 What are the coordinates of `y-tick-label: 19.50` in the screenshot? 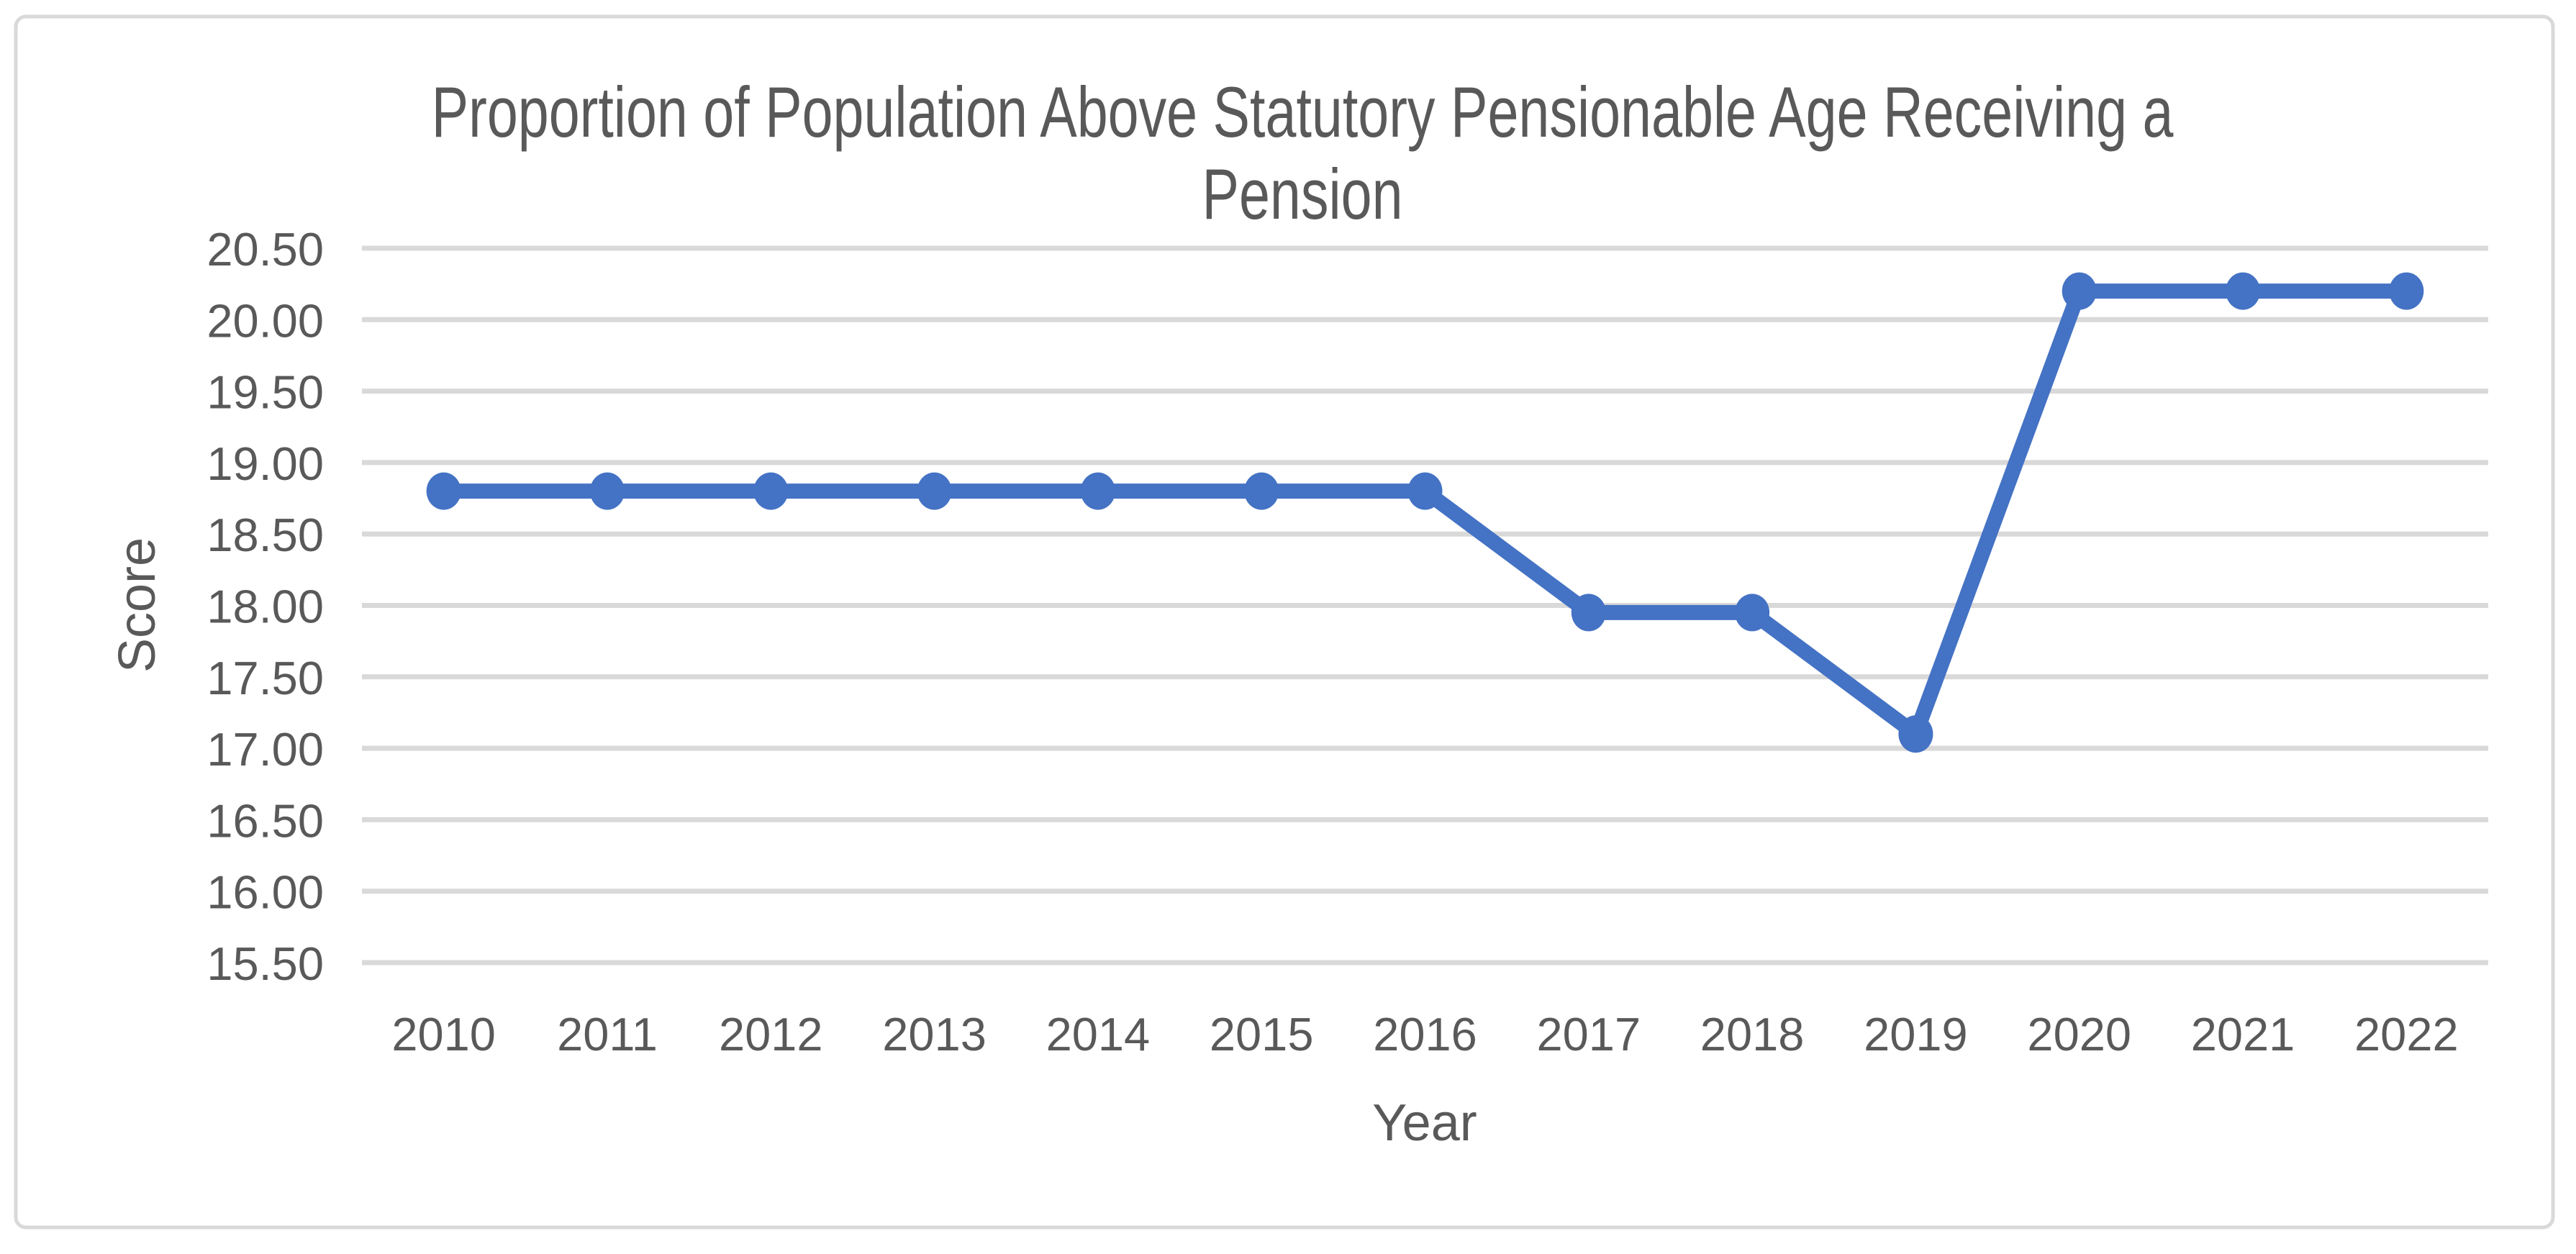 It's located at (265, 393).